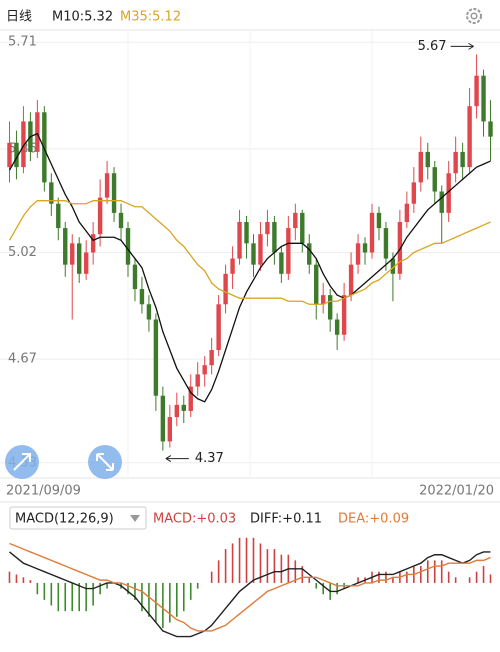 The height and width of the screenshot is (652, 500). What do you see at coordinates (286, 519) in the screenshot?
I see `macd-legend: DIFF:+0.11` at bounding box center [286, 519].